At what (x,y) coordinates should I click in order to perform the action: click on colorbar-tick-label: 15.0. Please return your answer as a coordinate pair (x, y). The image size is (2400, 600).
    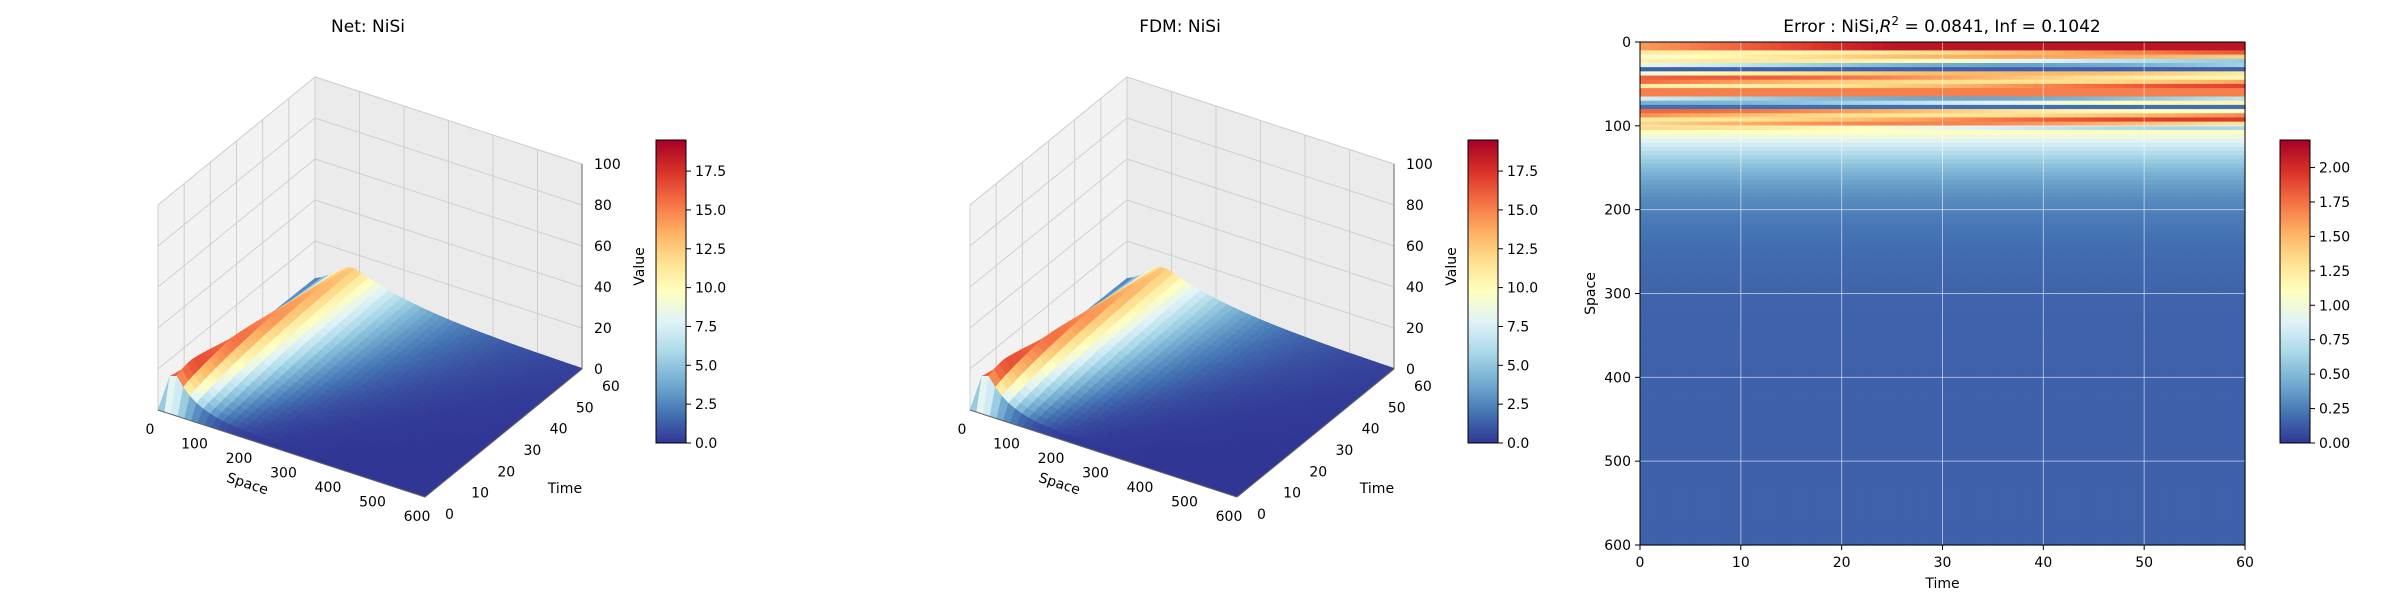
    Looking at the image, I should click on (710, 211).